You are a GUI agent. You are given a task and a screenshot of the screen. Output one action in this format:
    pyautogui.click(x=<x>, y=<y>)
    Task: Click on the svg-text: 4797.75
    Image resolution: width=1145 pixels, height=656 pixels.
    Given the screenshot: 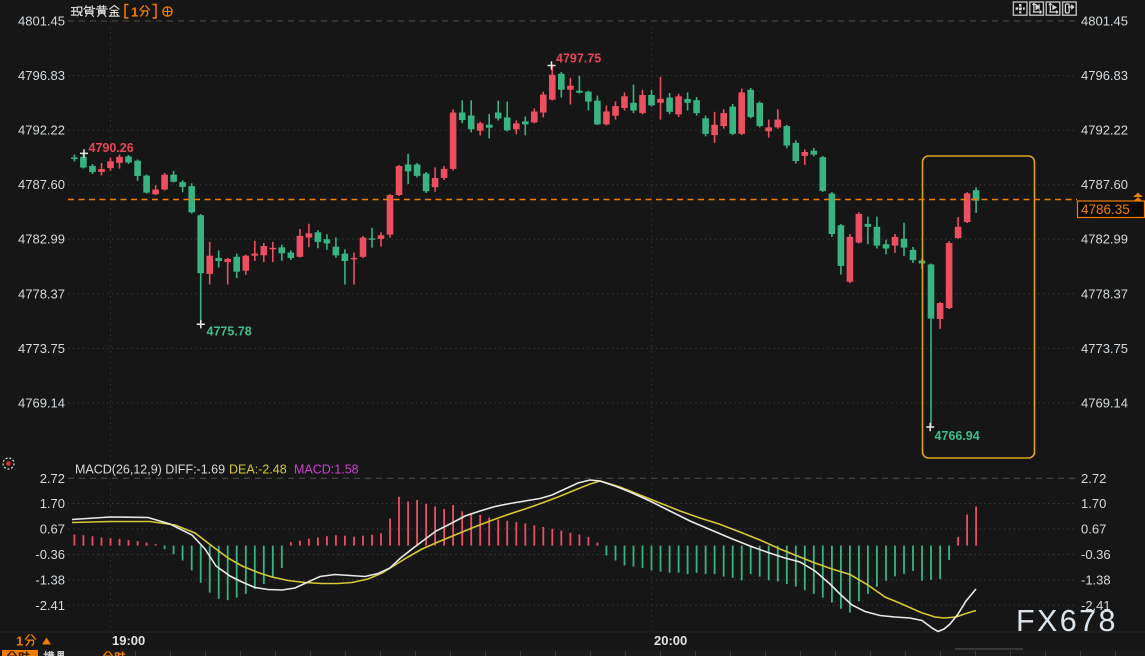 What is the action you would take?
    pyautogui.click(x=578, y=59)
    